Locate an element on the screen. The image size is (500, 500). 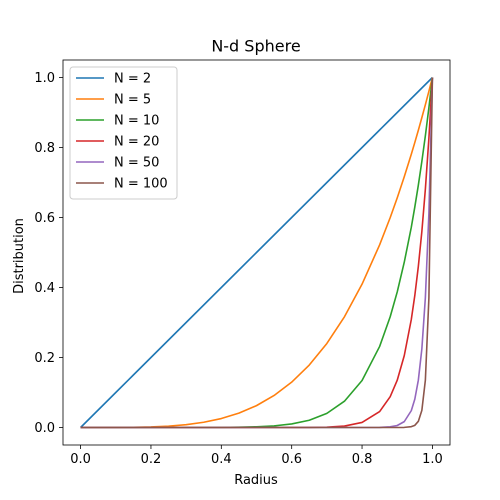
legend-label: N = 100 is located at coordinates (141, 184).